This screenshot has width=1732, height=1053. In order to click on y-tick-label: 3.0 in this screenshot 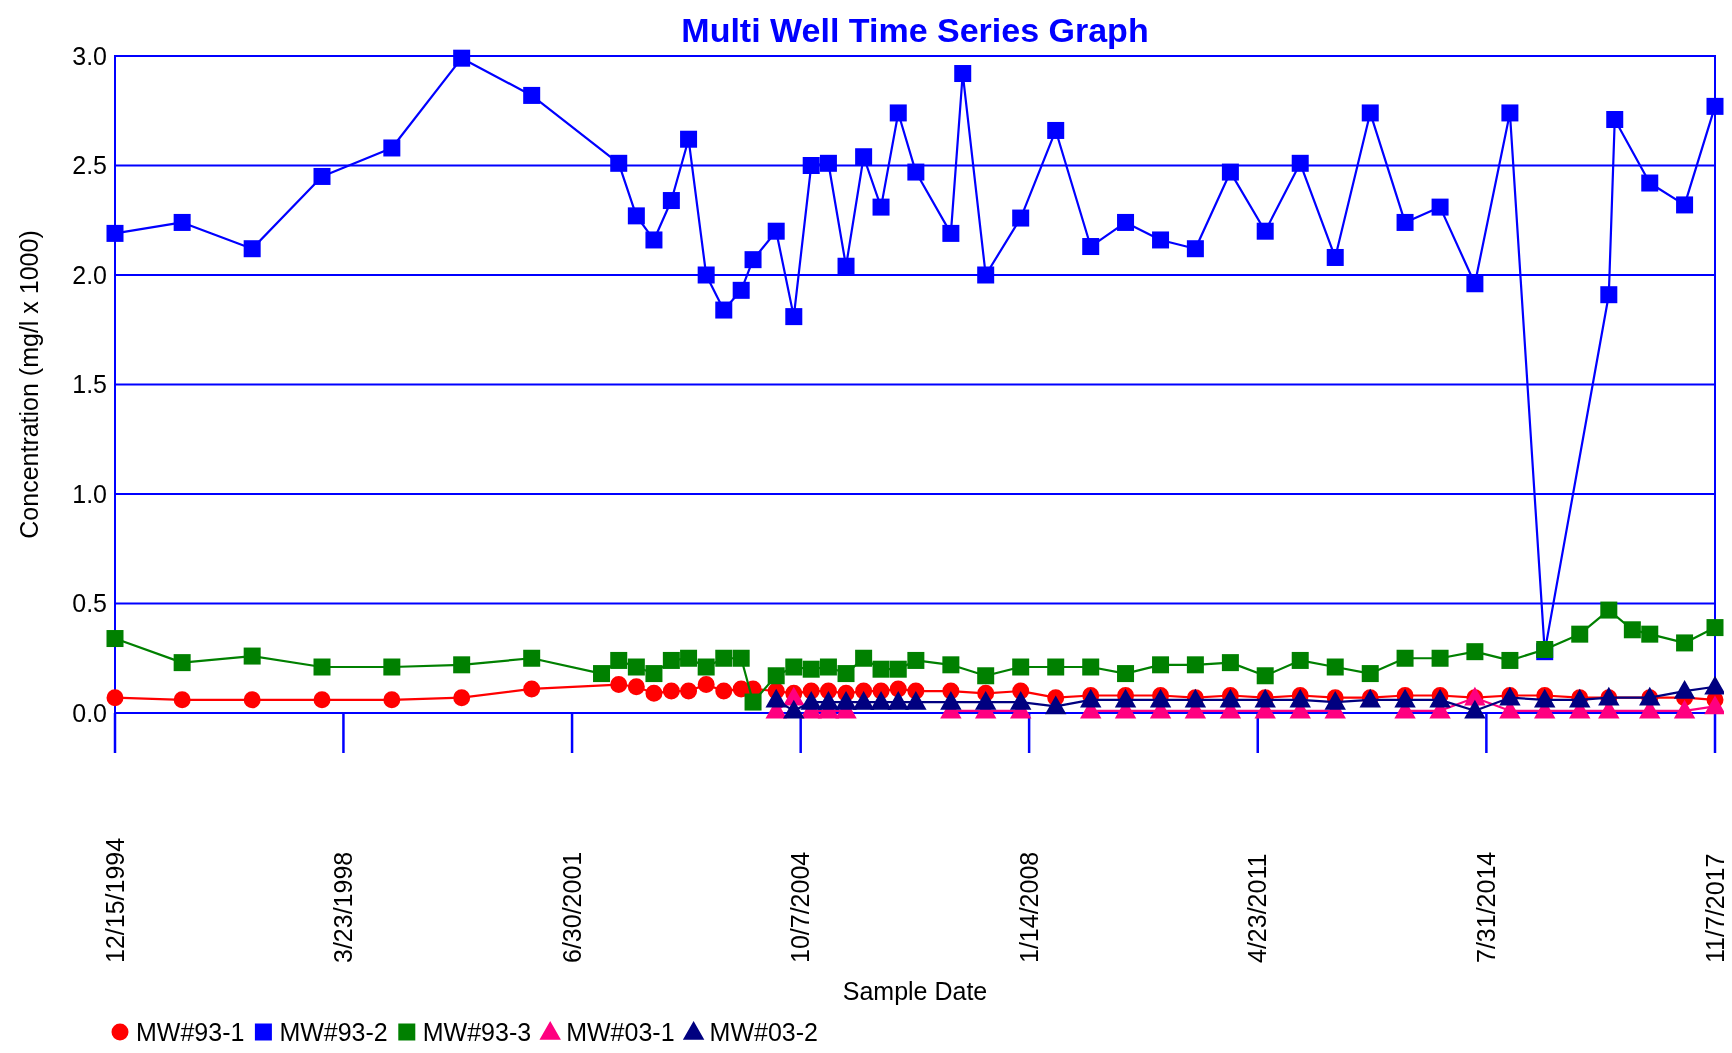, I will do `click(89, 55)`.